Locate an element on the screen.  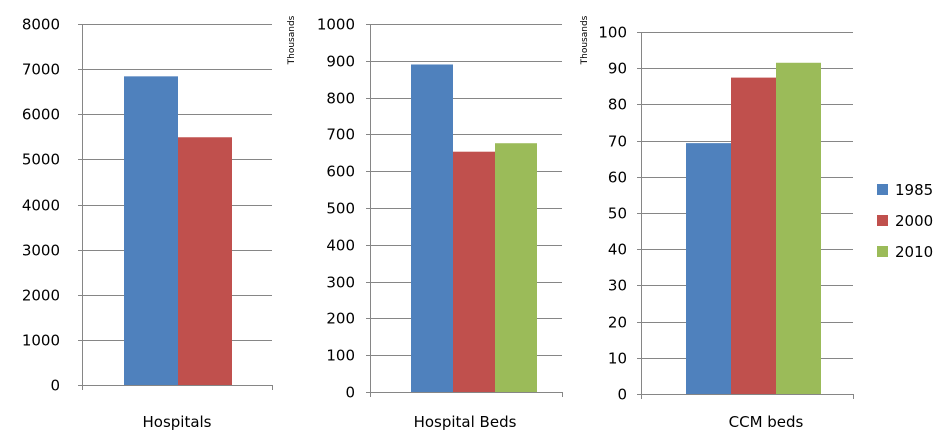
y-tick-label: 90 is located at coordinates (617, 69).